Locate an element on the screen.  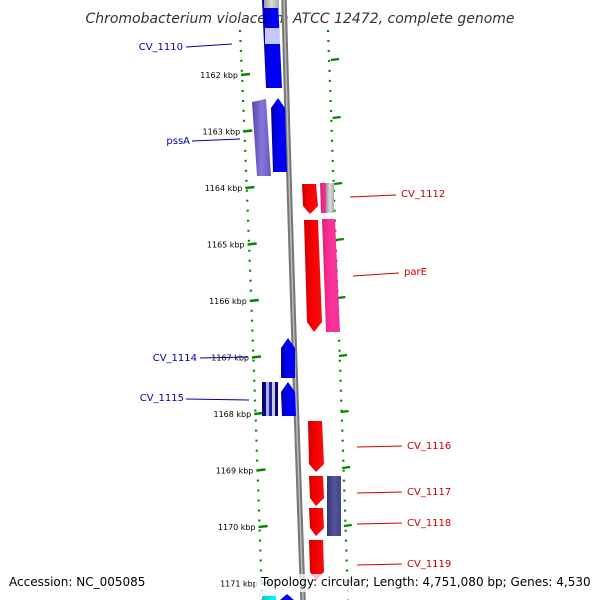
footer-summary-backdrop is located at coordinates (426, 583).